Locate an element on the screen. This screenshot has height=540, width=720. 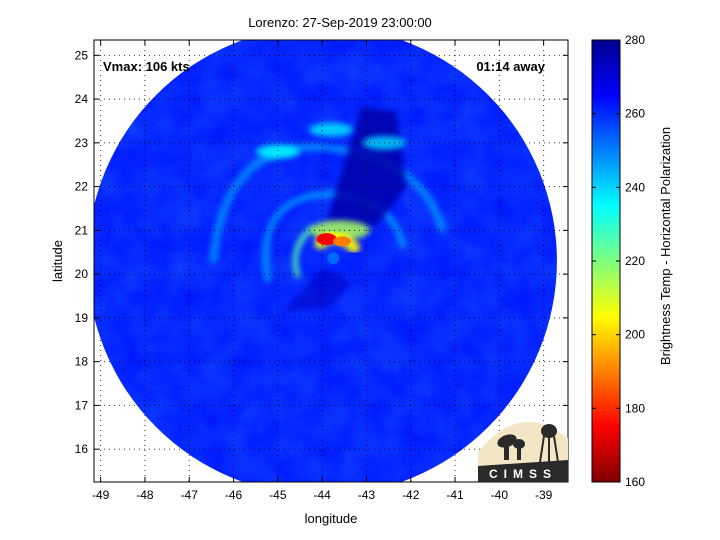
colorbar-ticks: 160 180 200 220 240 260 280 is located at coordinates (618, 261).